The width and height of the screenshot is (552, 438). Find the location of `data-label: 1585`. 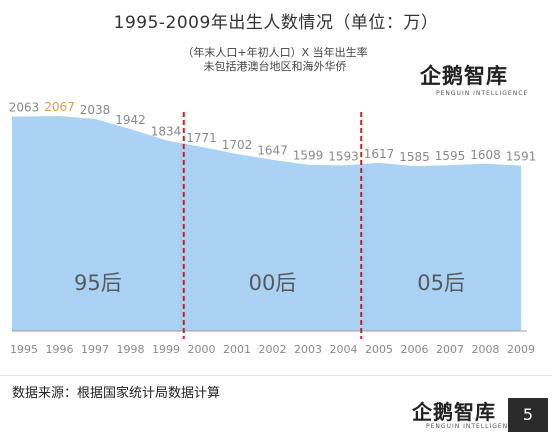

data-label: 1585 is located at coordinates (414, 157).